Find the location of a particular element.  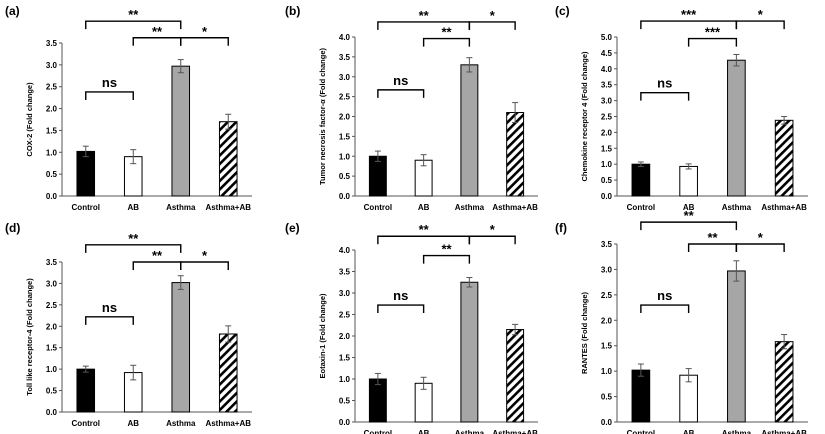

y-tick-label: 4.5 is located at coordinates (607, 53).